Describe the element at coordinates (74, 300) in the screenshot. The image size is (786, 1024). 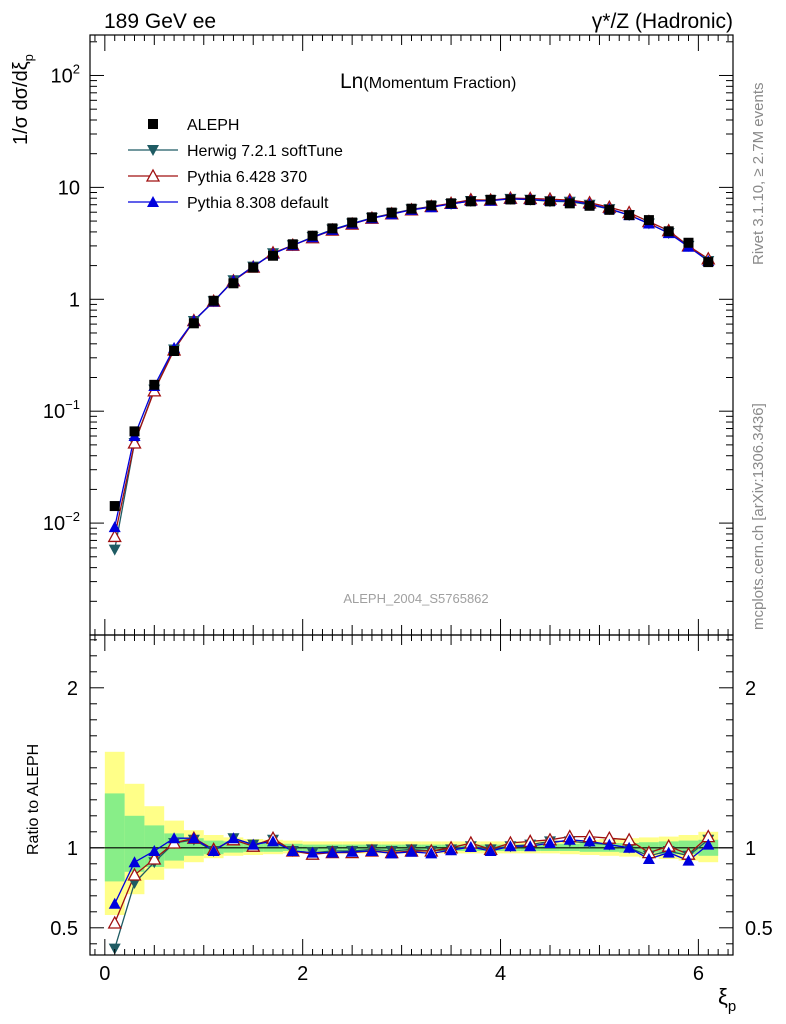
I see `upper-y-tick-label: 1` at that location.